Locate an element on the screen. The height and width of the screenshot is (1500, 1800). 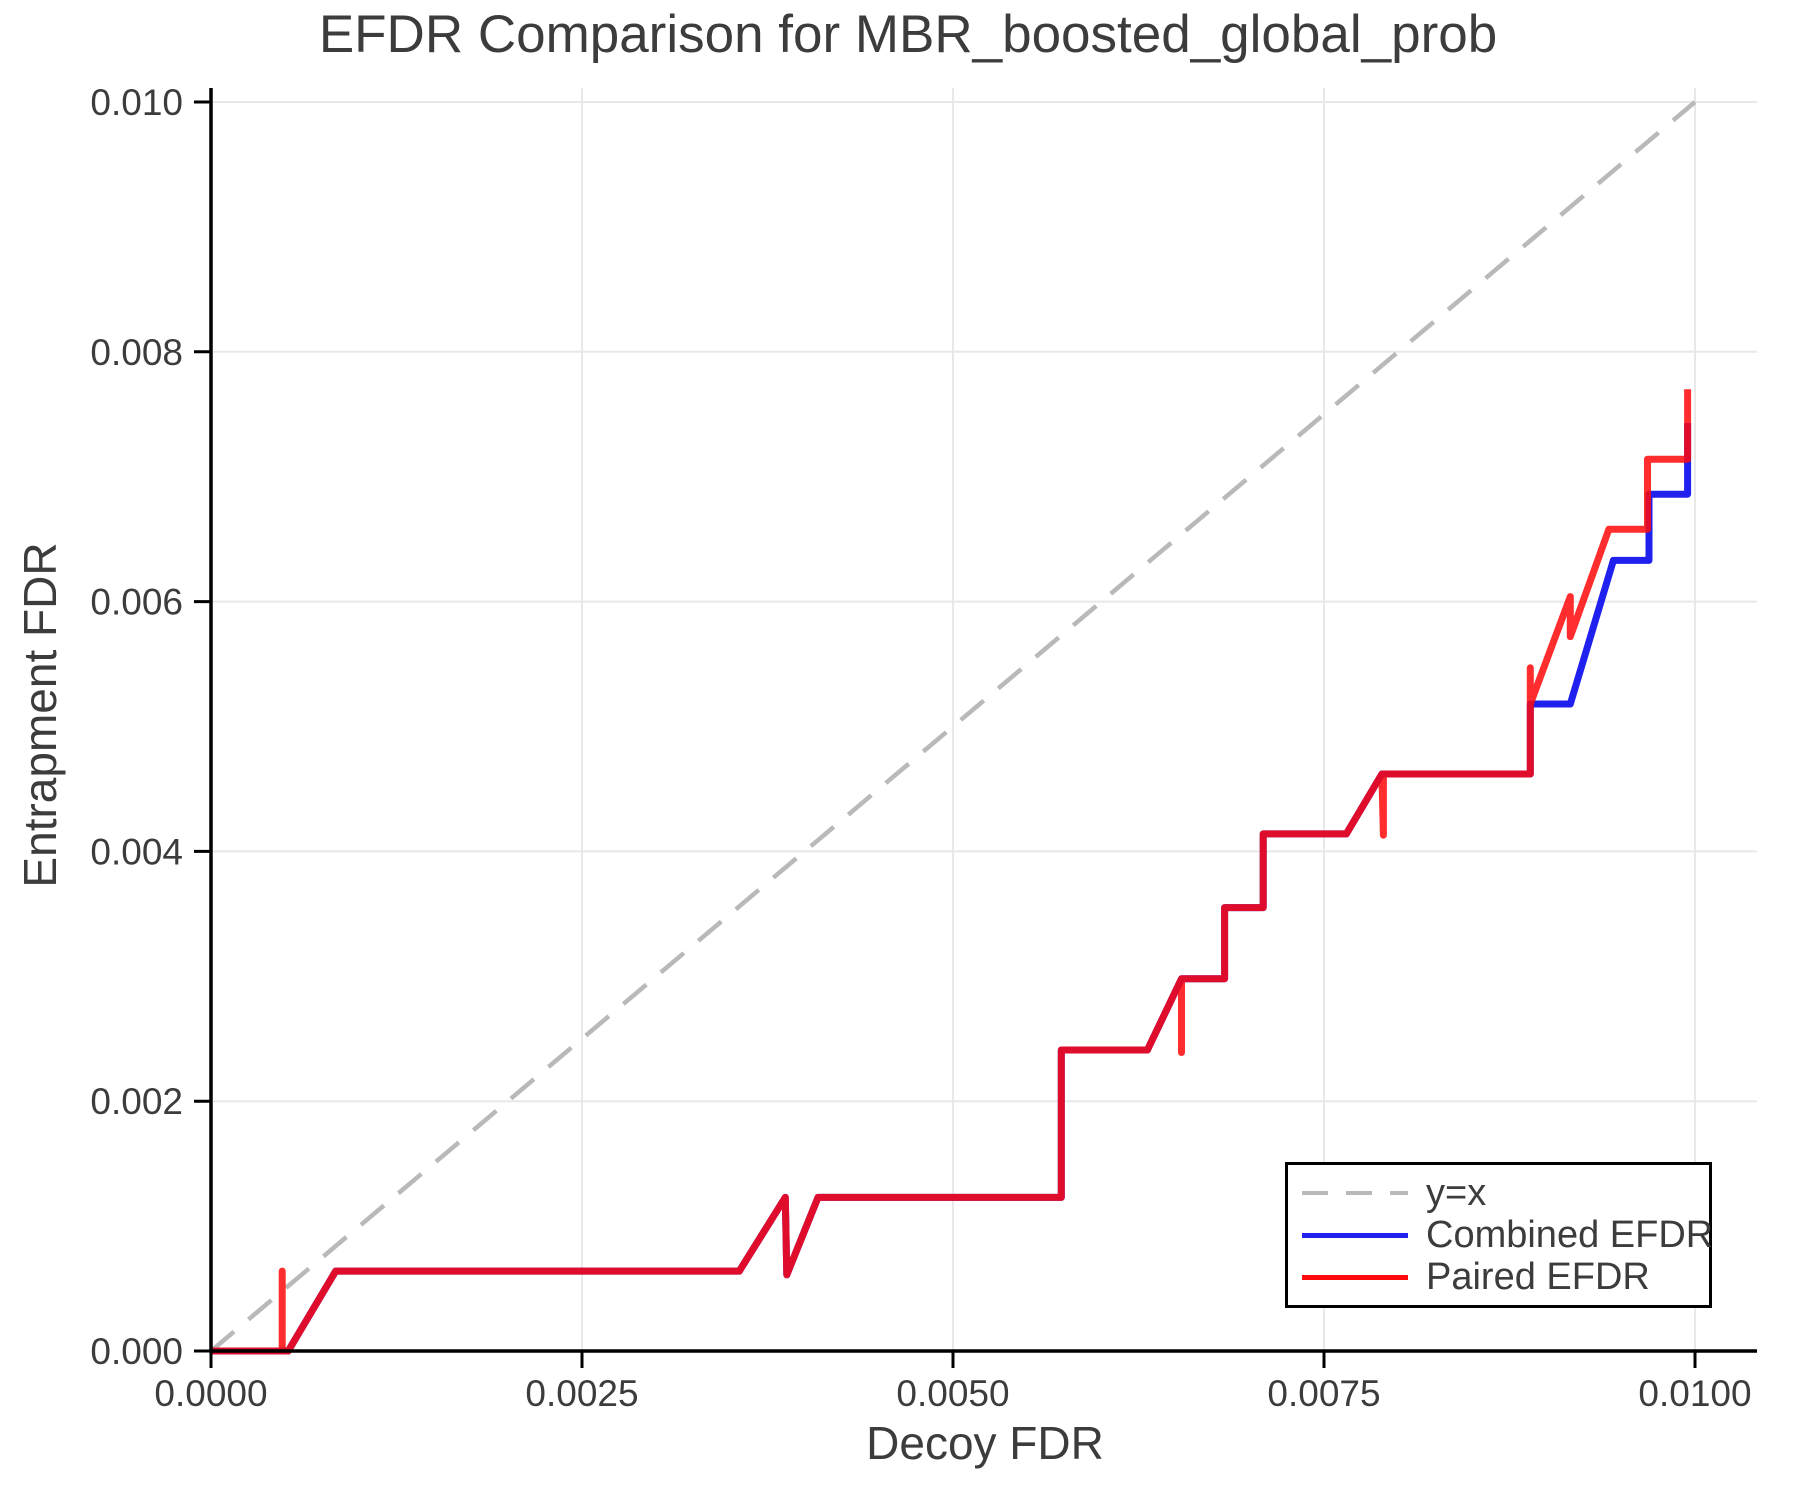
x-tick-label: 0.0050 is located at coordinates (952, 1393).